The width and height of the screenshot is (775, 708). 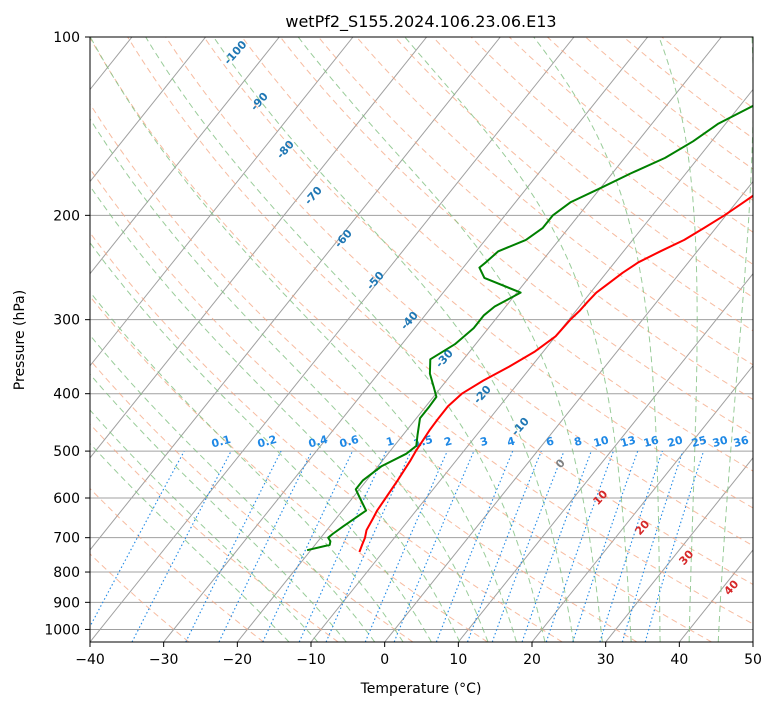 What do you see at coordinates (601, 441) in the screenshot?
I see `mixing-ratio-label: 10` at bounding box center [601, 441].